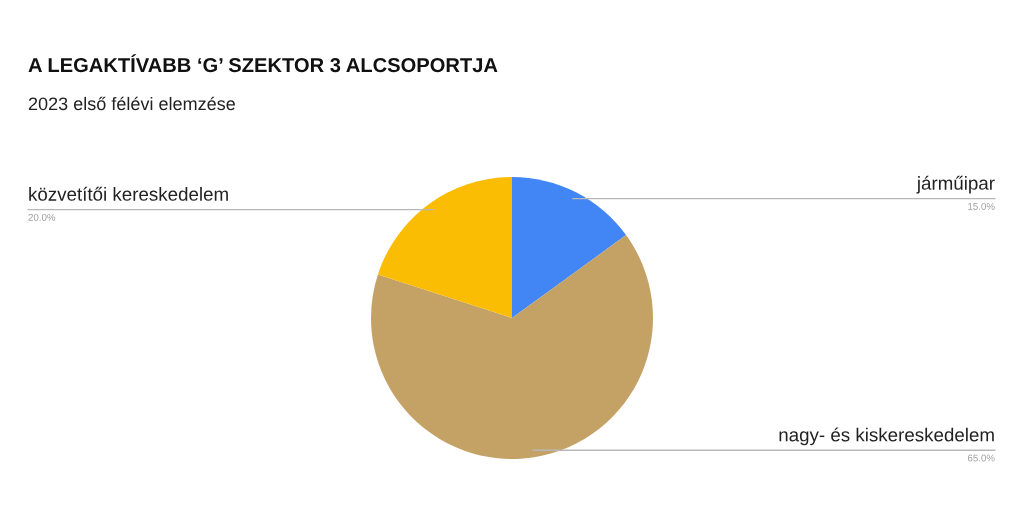 The height and width of the screenshot is (514, 1024). I want to click on slice-label: nagy- és kiskereskedelem, so click(886, 436).